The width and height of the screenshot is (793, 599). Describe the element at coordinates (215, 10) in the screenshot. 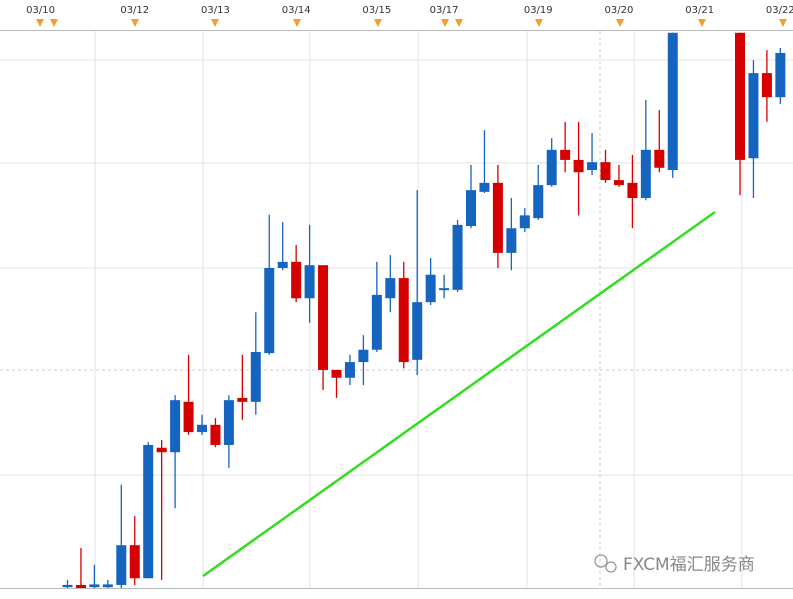

I see `x-tick-label: 03/13` at that location.